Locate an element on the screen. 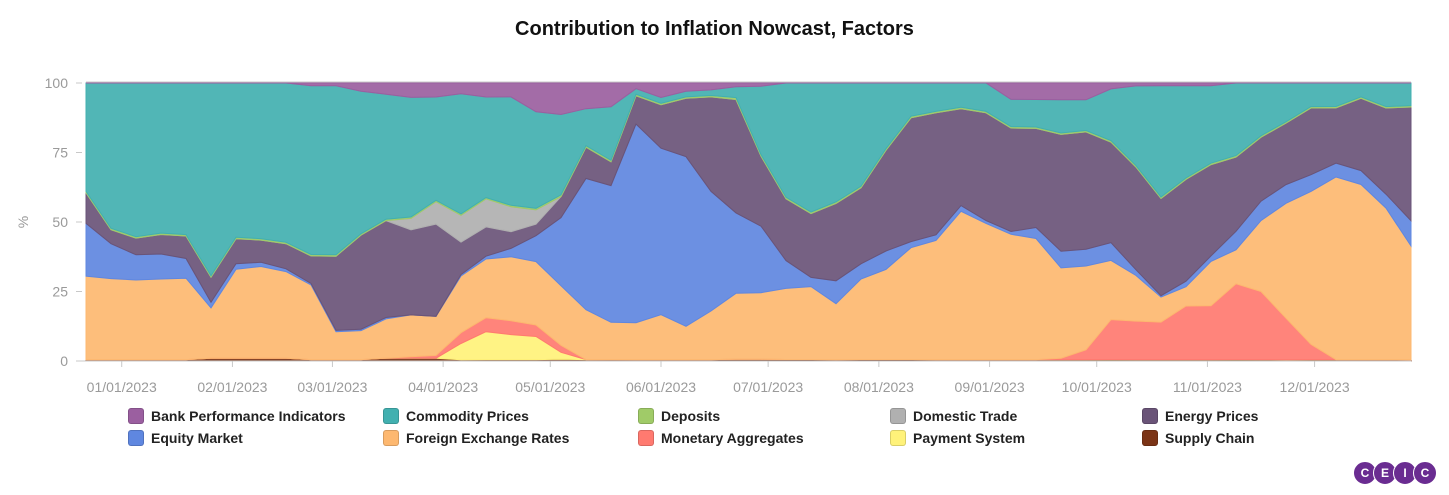 This screenshot has height=495, width=1449. legend-item-domestic-trade: Domestic Trade is located at coordinates (953, 416).